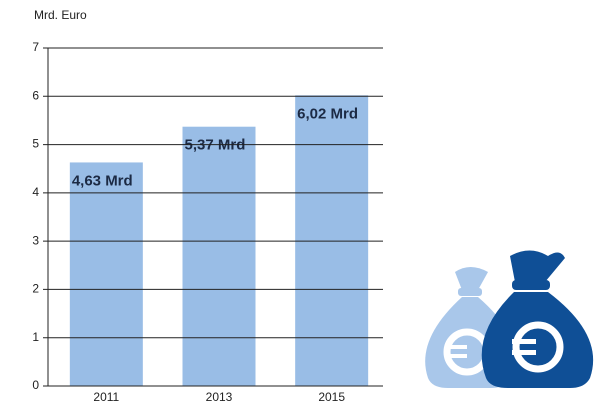  I want to click on value-label: 5,37 Mrd, so click(215, 145).